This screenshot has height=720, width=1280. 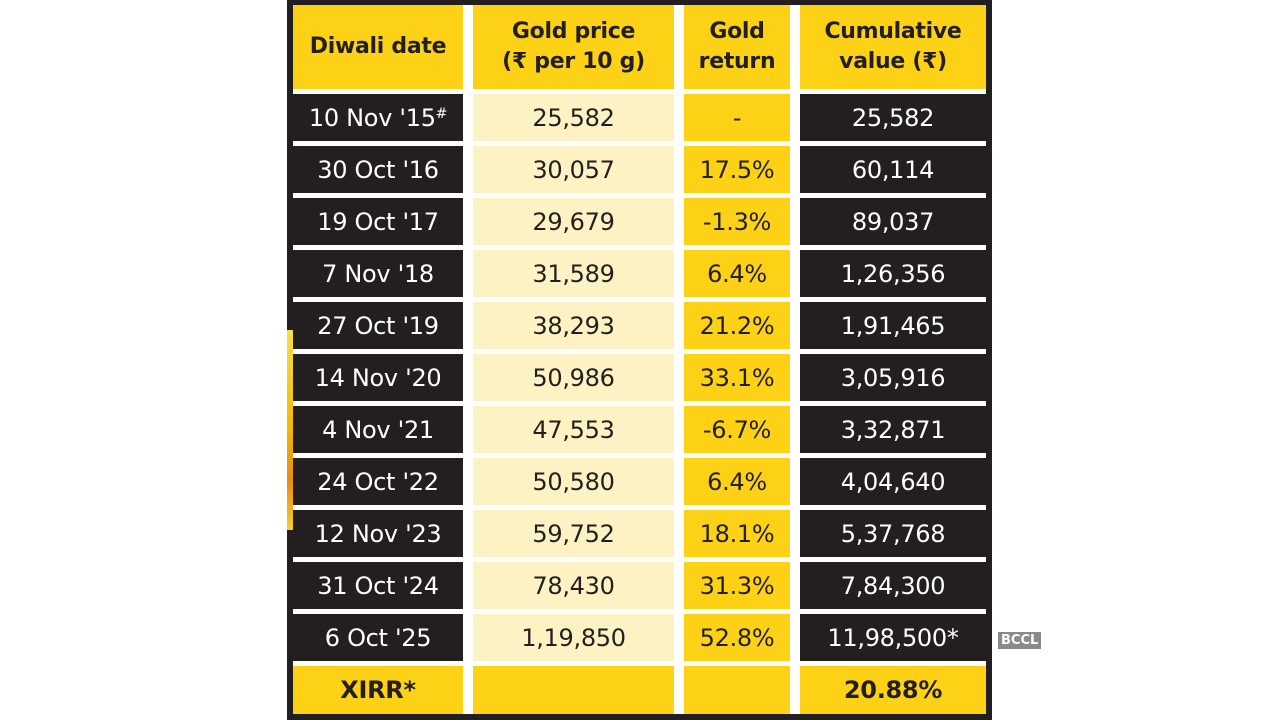 What do you see at coordinates (573, 585) in the screenshot?
I see `gold-price-cell-text: 78,430` at bounding box center [573, 585].